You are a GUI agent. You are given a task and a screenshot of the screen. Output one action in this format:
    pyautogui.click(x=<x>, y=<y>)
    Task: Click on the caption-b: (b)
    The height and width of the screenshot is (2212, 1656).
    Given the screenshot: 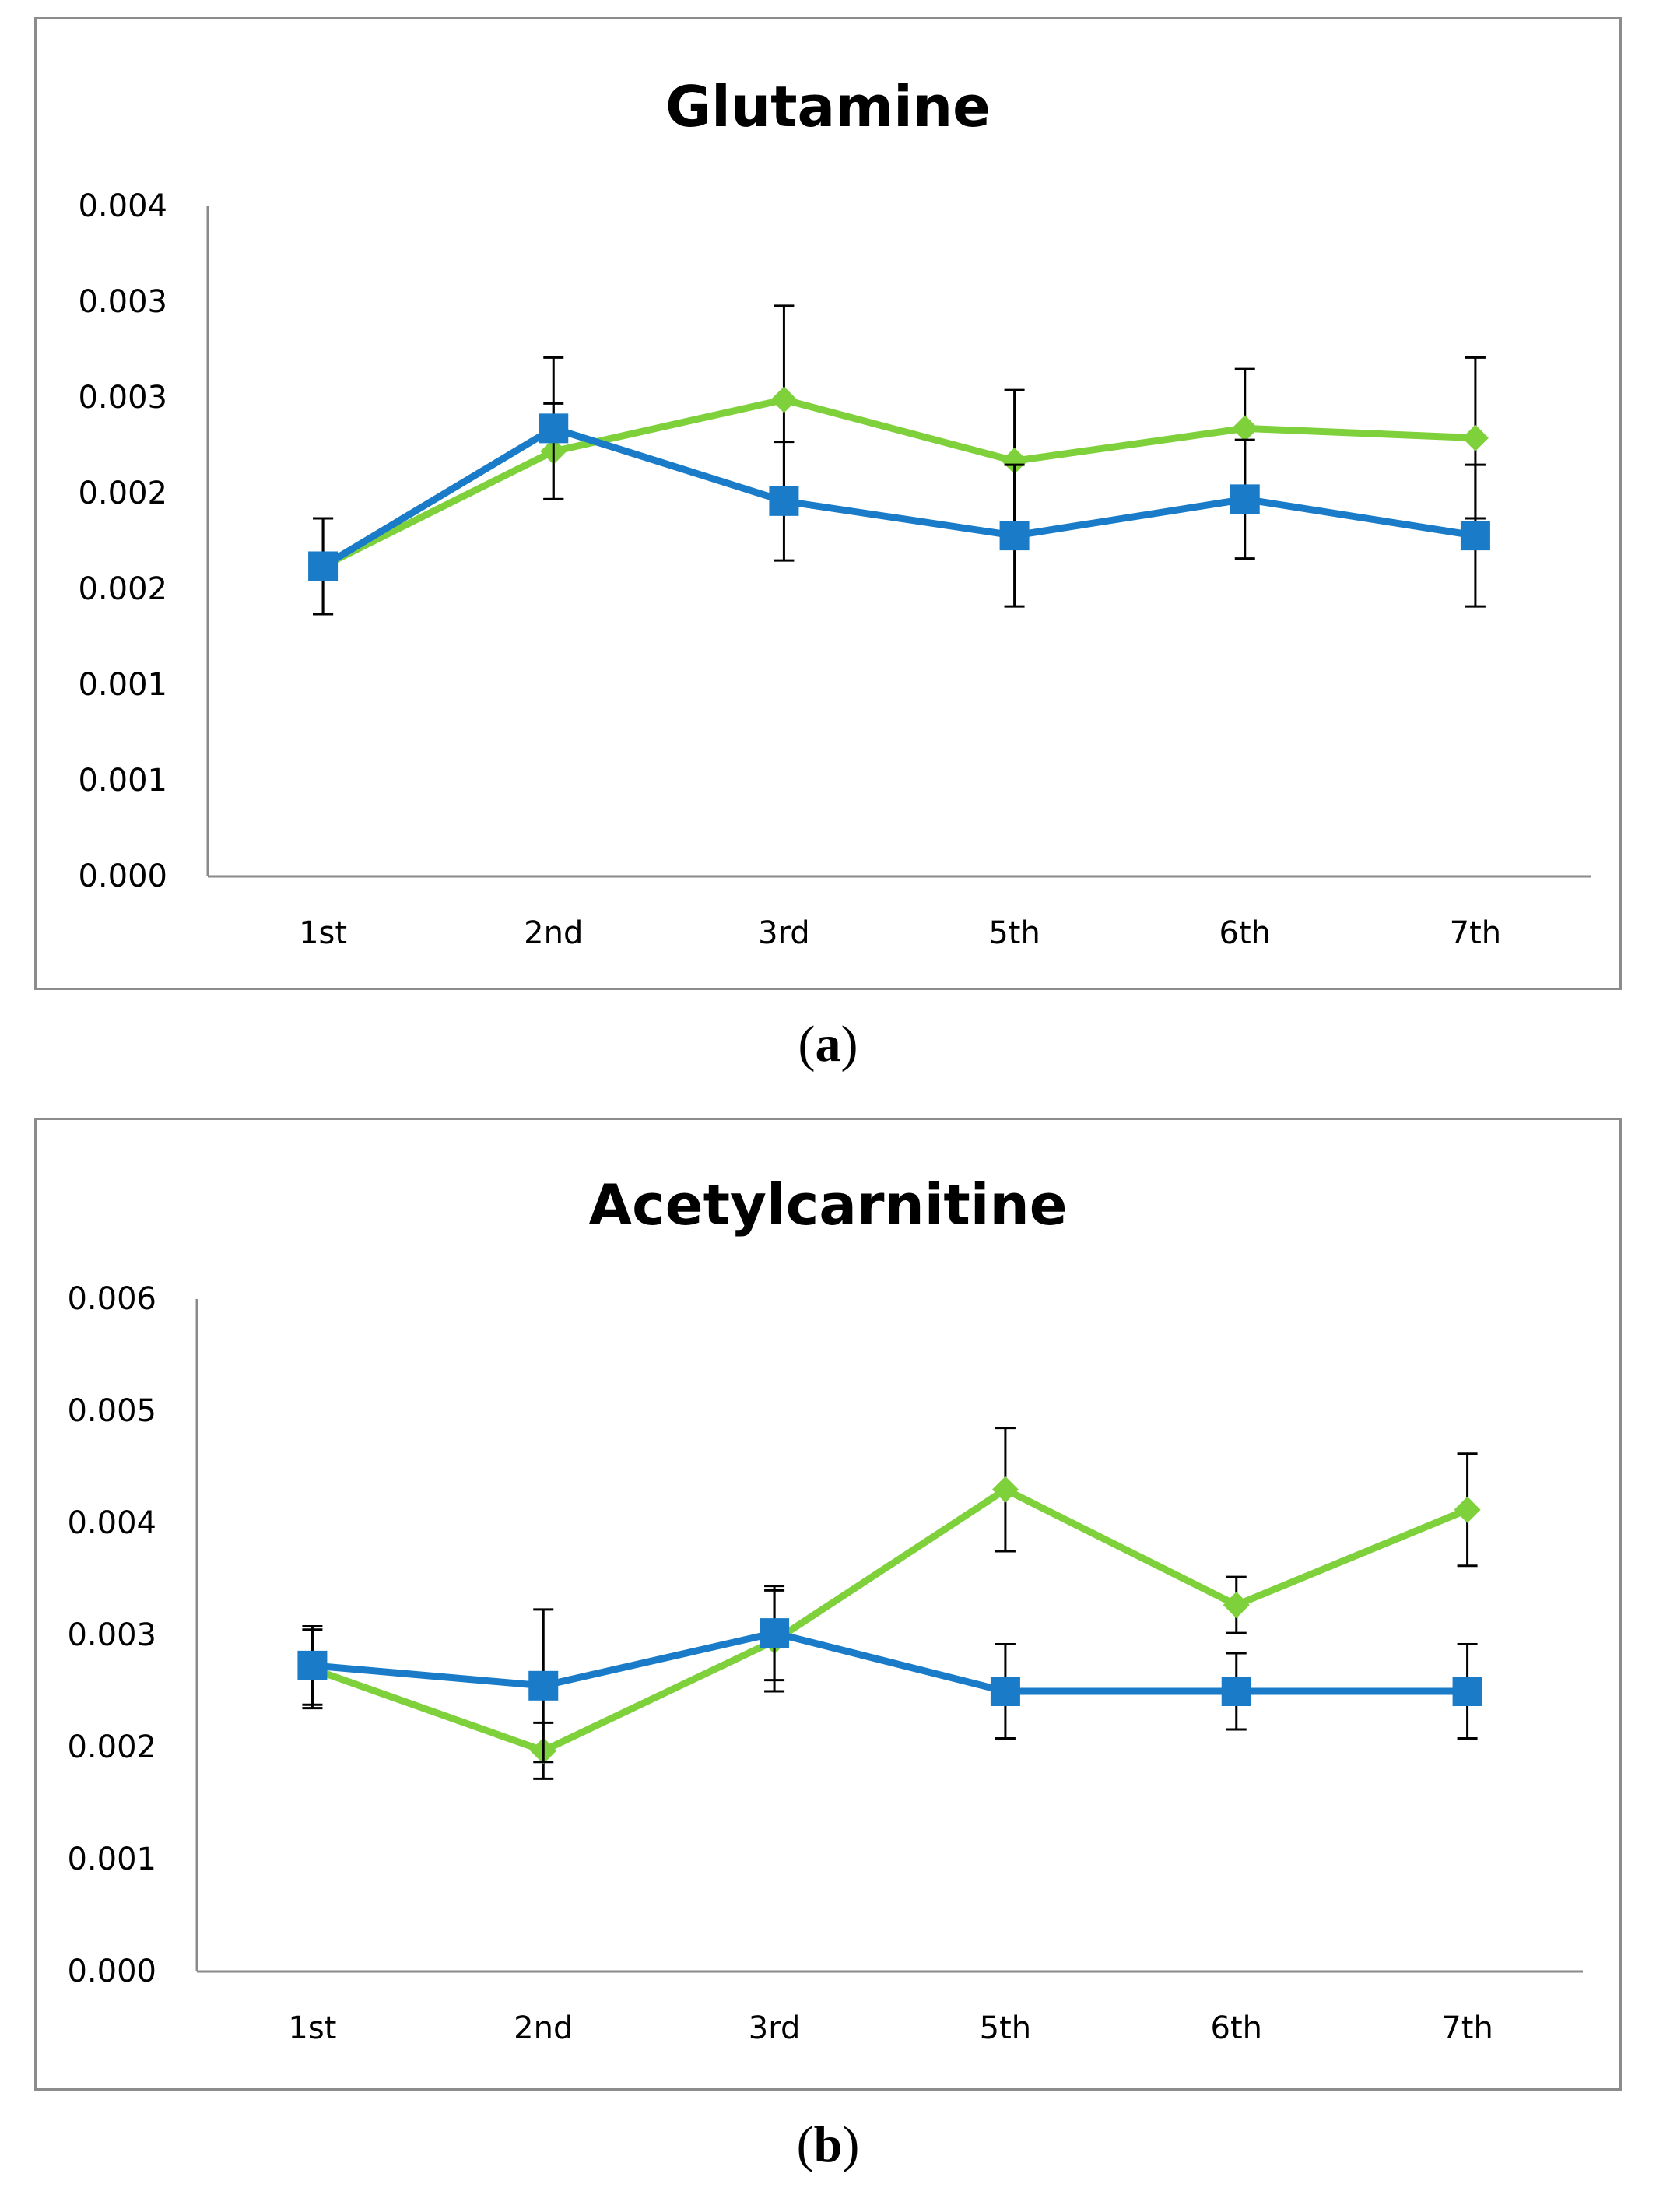 What is the action you would take?
    pyautogui.click(x=828, y=2144)
    